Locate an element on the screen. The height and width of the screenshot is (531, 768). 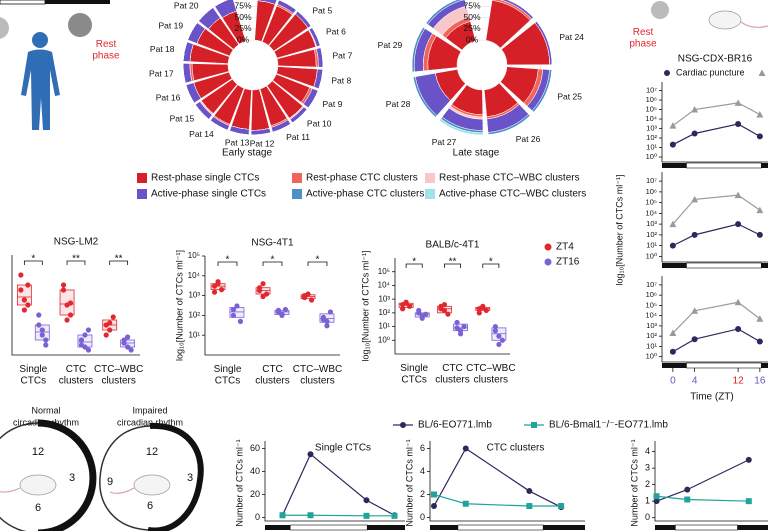
legend-label: Active-phase CTC–WBC clusters is located at coordinates (512, 194).